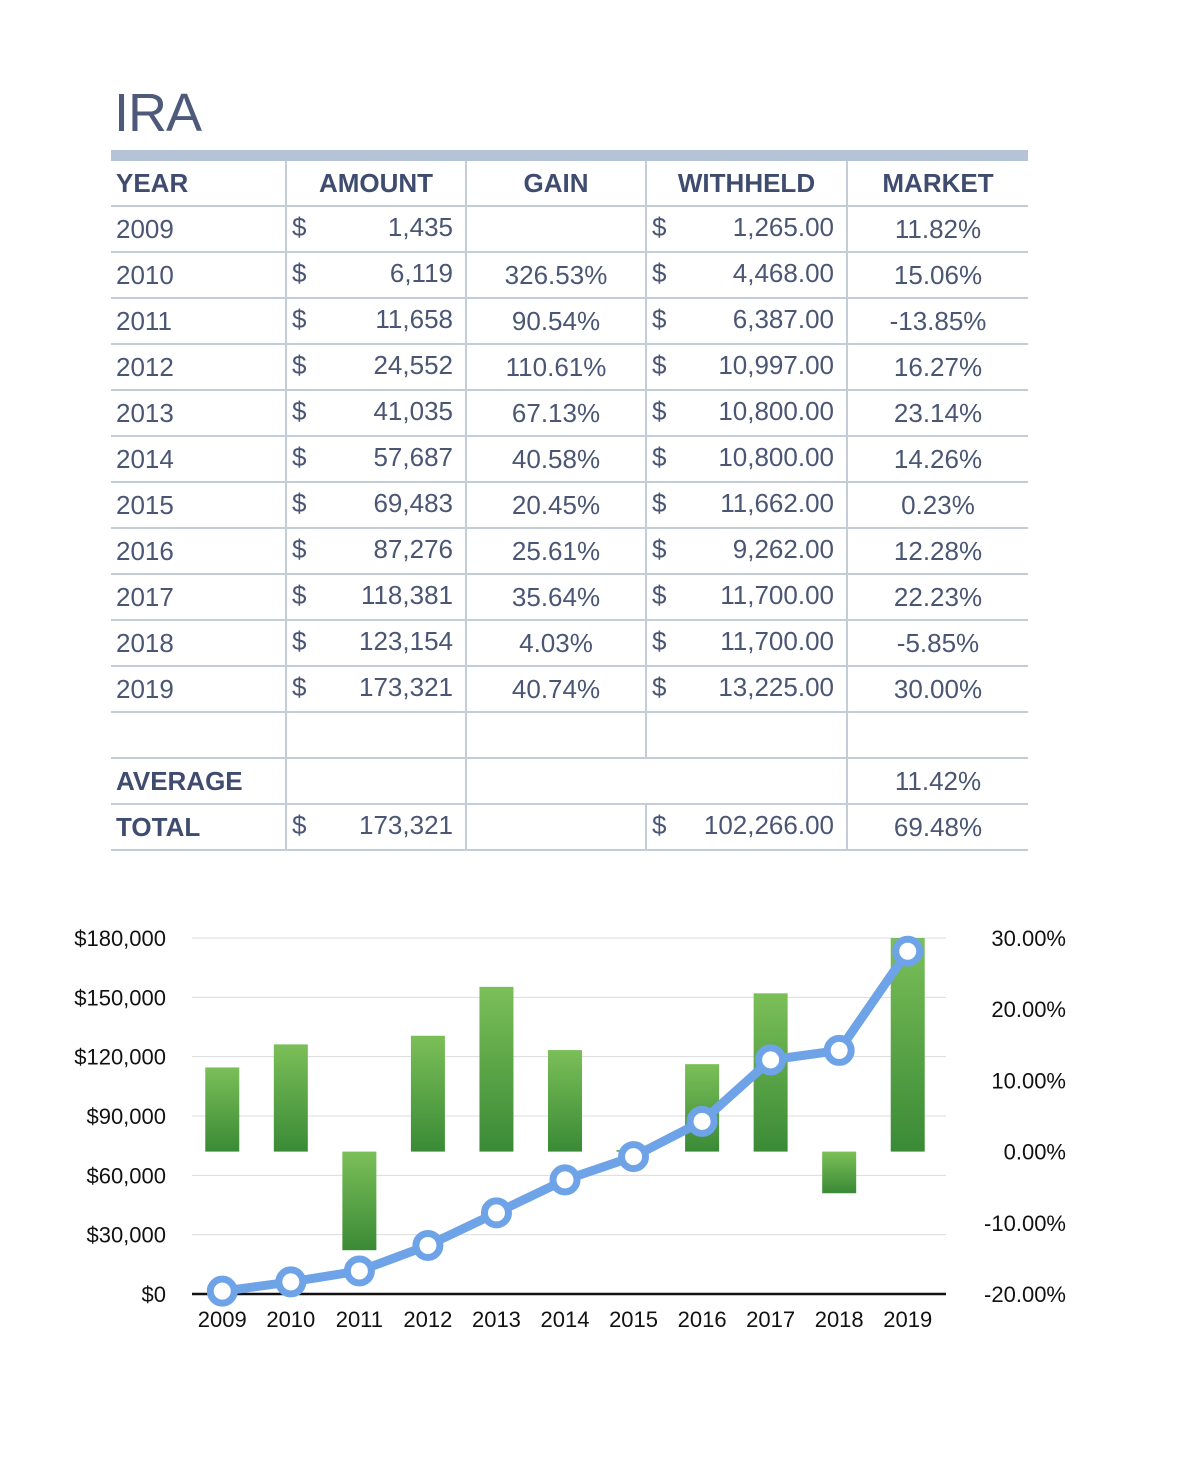 This screenshot has width=1182, height=1460. What do you see at coordinates (937, 827) in the screenshot?
I see `total-market: 69.48%` at bounding box center [937, 827].